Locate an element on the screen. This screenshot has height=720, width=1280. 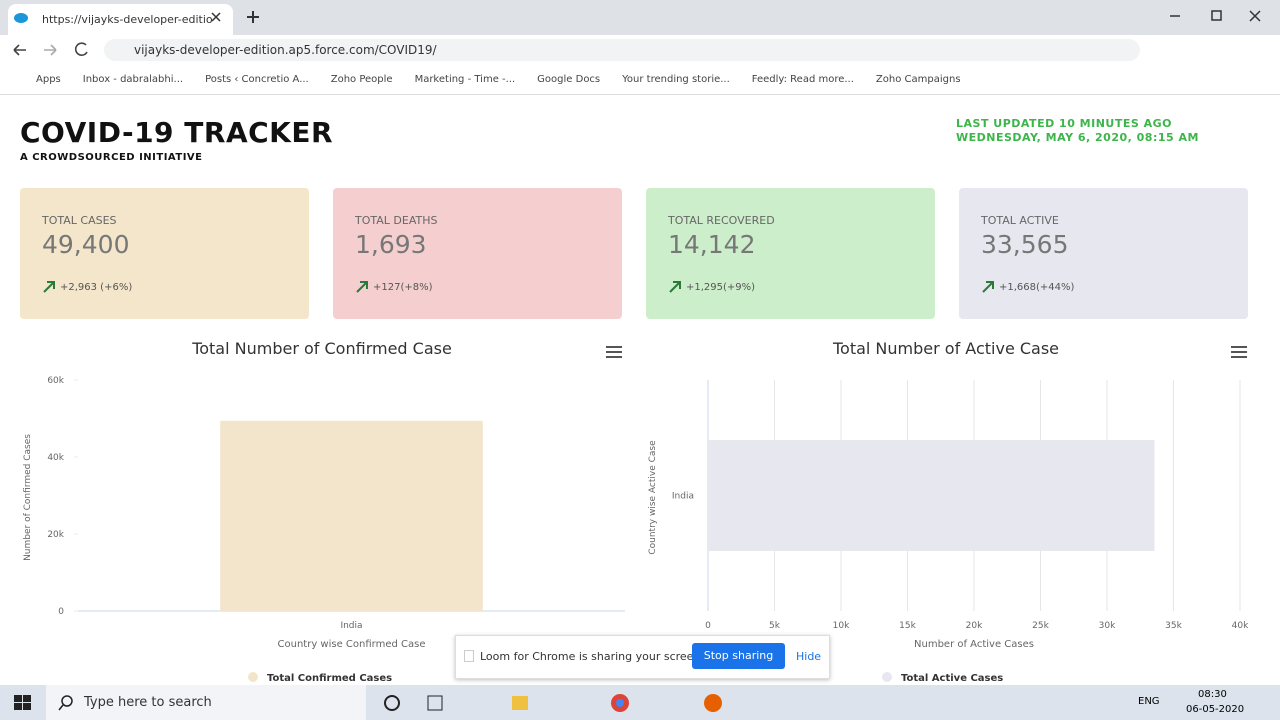
card-label: TOTAL CASES is located at coordinates (79, 220).